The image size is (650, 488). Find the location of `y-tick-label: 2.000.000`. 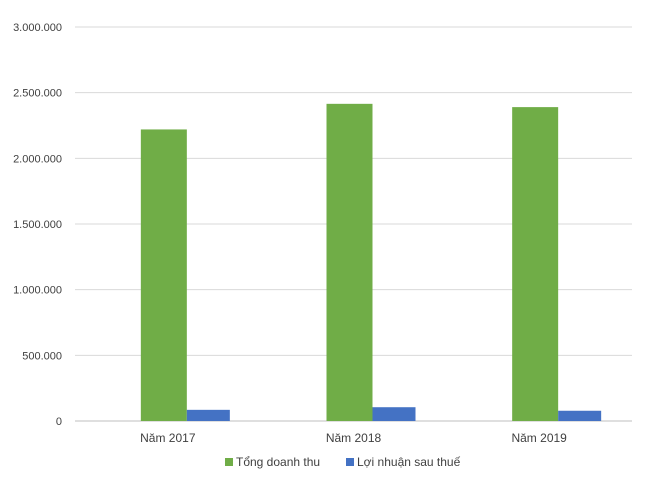

y-tick-label: 2.000.000 is located at coordinates (37, 159).